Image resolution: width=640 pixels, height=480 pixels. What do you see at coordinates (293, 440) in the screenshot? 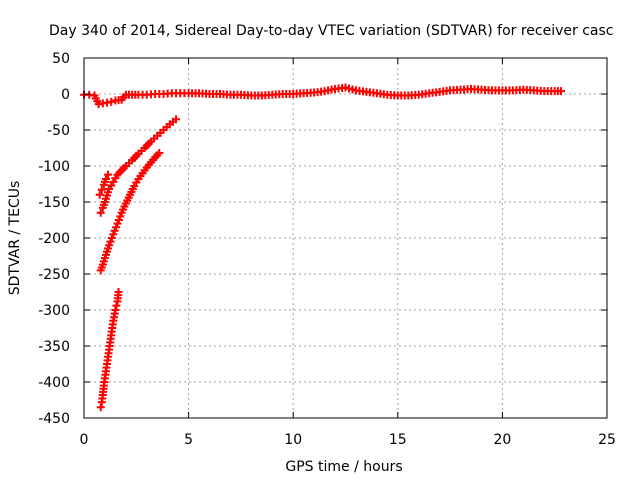
I see `x-tick-label: 10` at bounding box center [293, 440].